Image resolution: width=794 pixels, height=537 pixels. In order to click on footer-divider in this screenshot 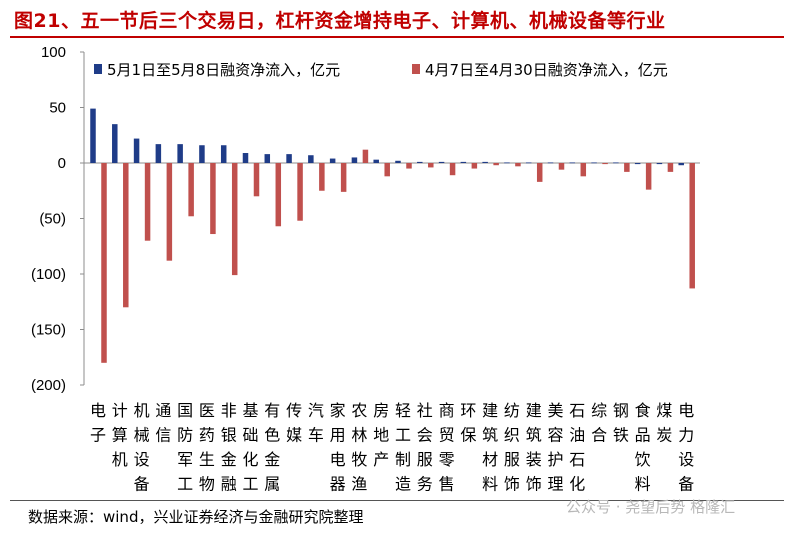, I will do `click(397, 500)`.